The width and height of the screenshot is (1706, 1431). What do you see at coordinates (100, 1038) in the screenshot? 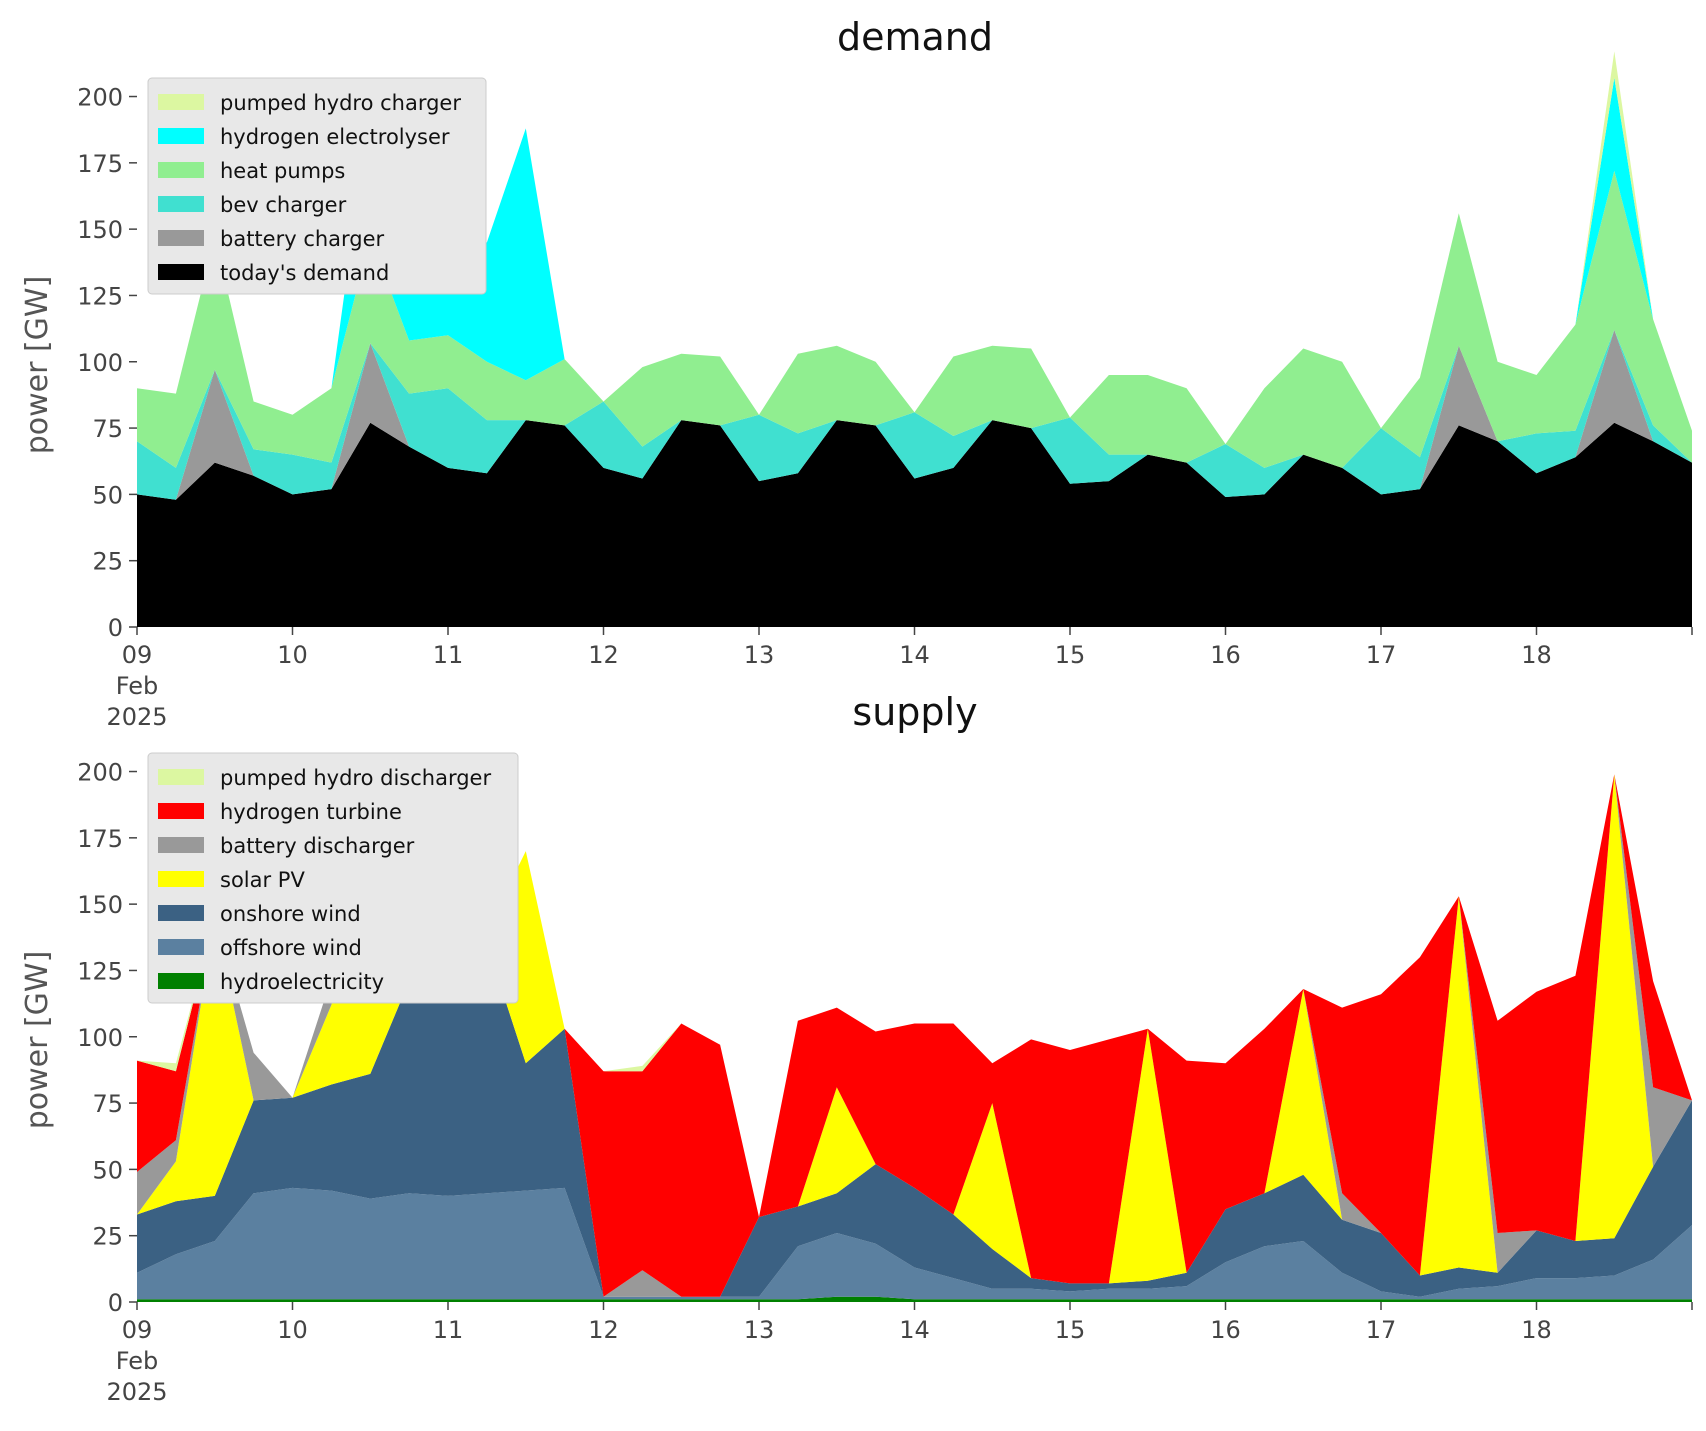
I see `supply-y-tick-label: 100` at bounding box center [100, 1038].